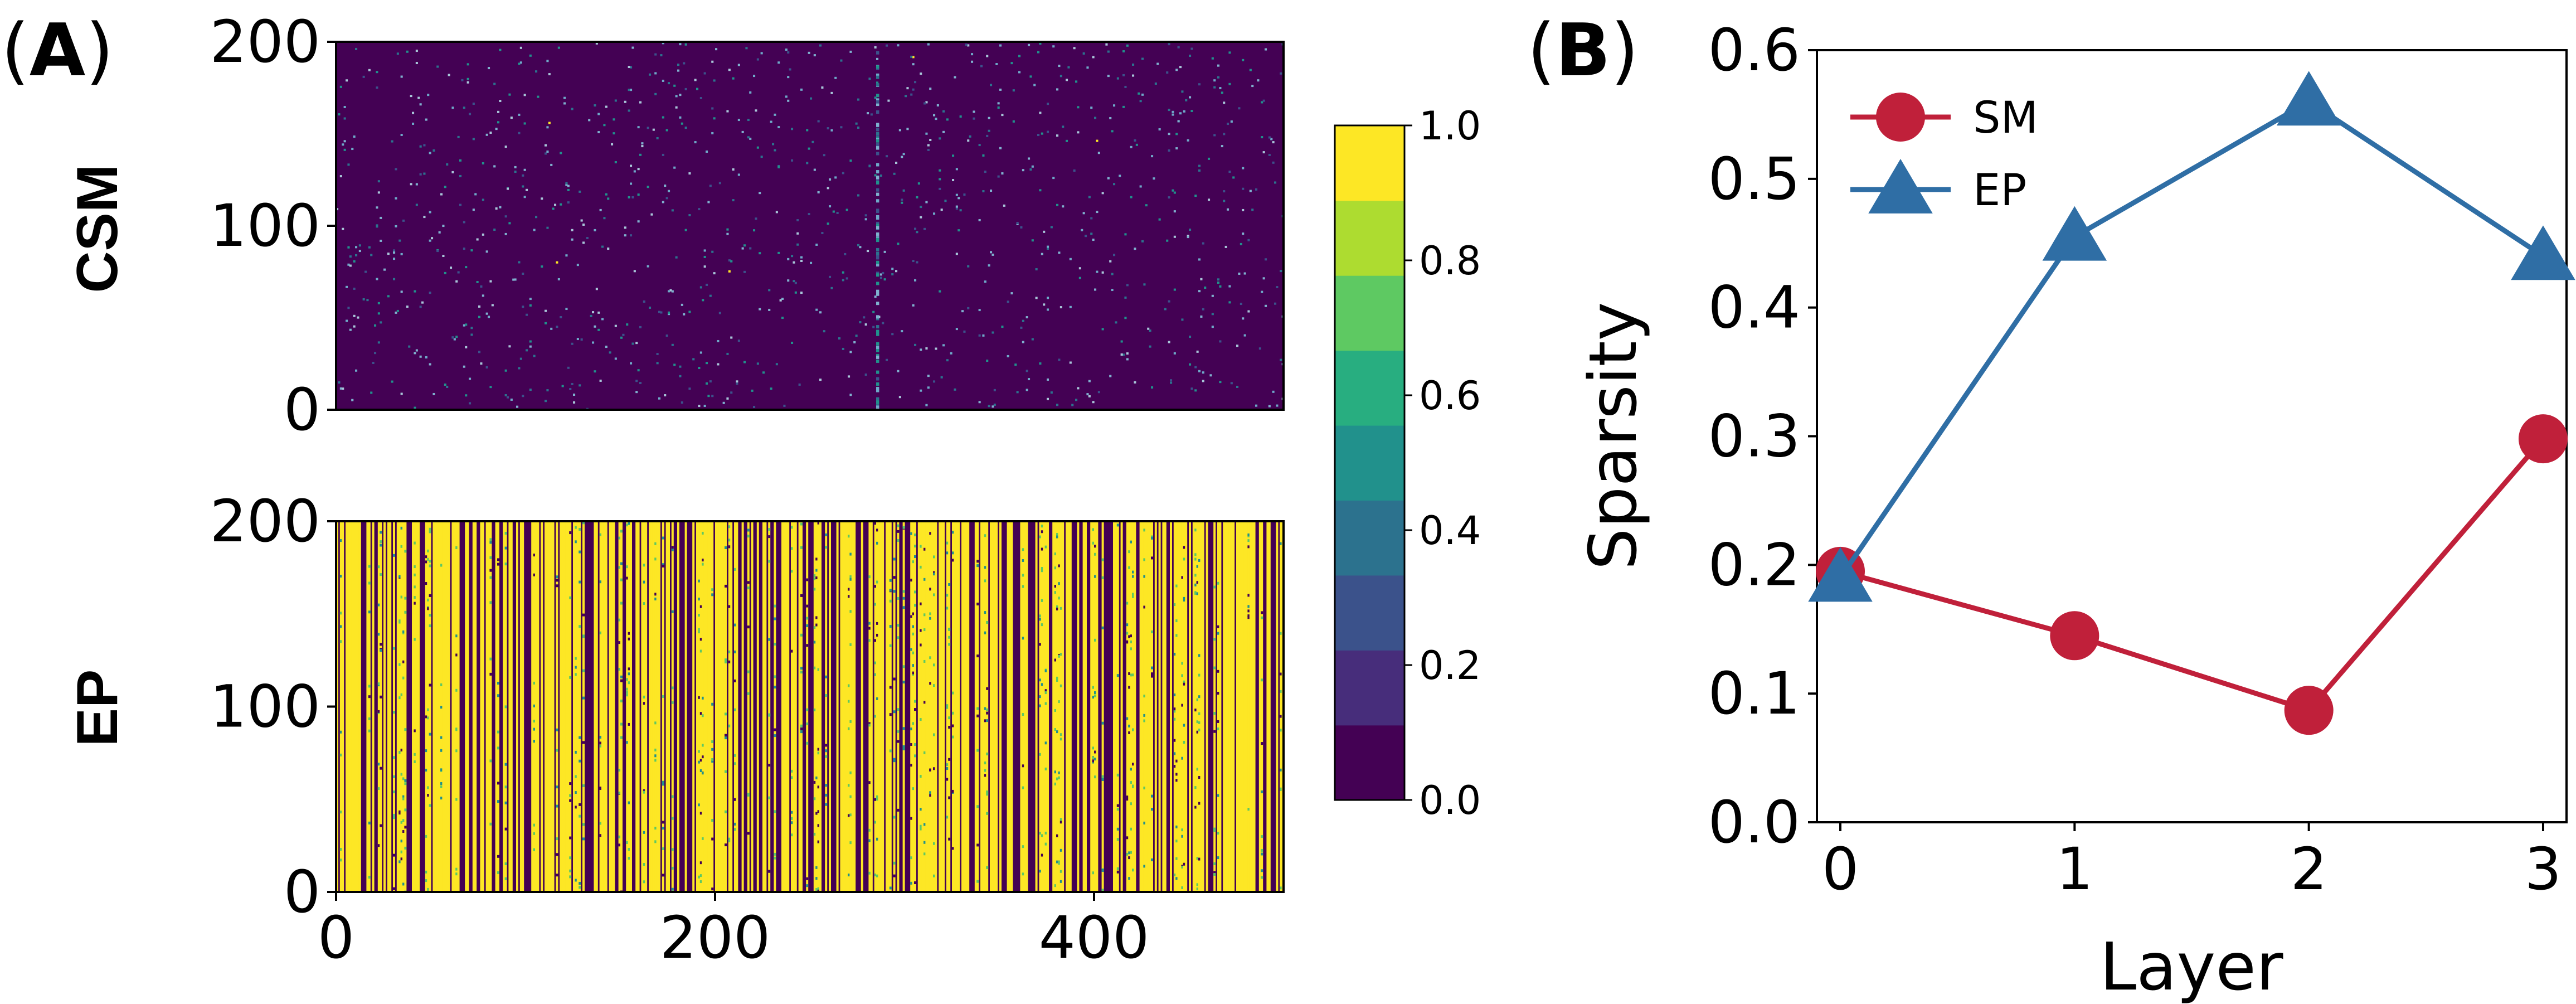  What do you see at coordinates (2006, 118) in the screenshot?
I see `legend-label-sm: SM` at bounding box center [2006, 118].